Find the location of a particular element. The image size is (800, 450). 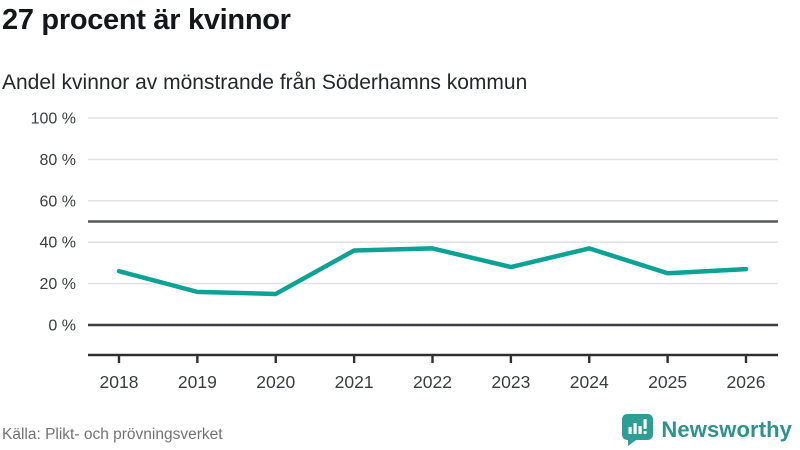

x-tick-label: 2026 is located at coordinates (746, 382).